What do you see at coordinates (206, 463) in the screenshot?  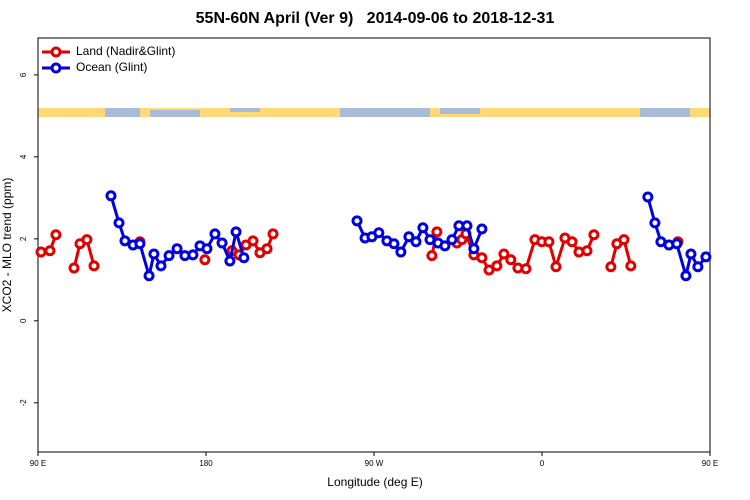 I see `x-tick-label: 180` at bounding box center [206, 463].